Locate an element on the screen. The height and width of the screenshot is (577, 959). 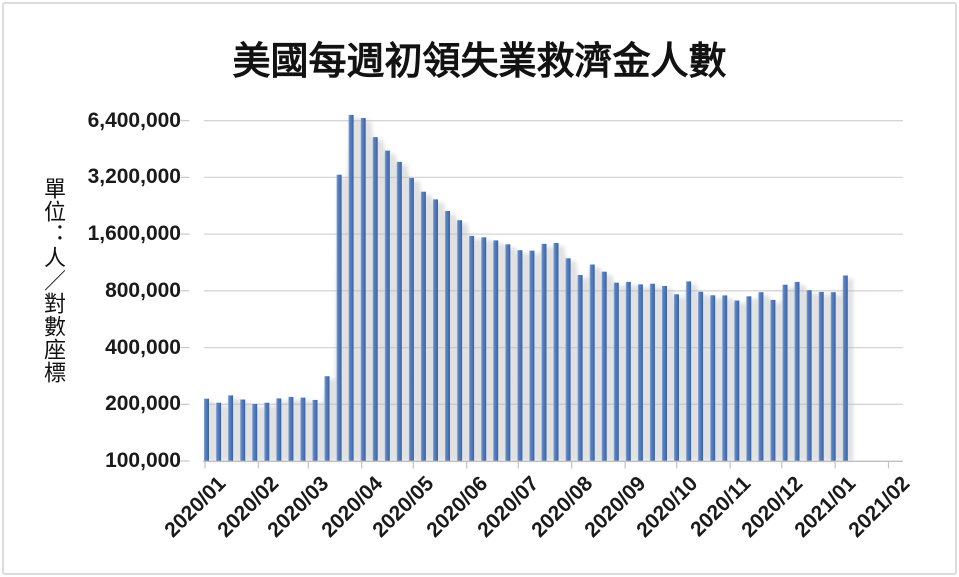
y-axis-tick-label: 1,600,000 is located at coordinates (134, 233).